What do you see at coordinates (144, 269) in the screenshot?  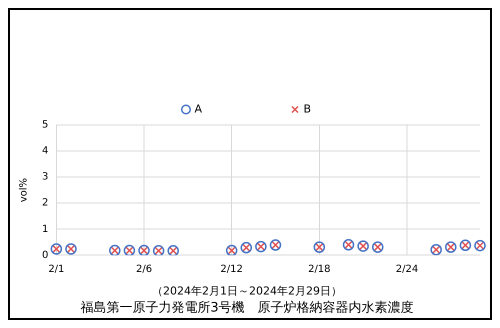 I see `x-tick-label: 2/6` at bounding box center [144, 269].